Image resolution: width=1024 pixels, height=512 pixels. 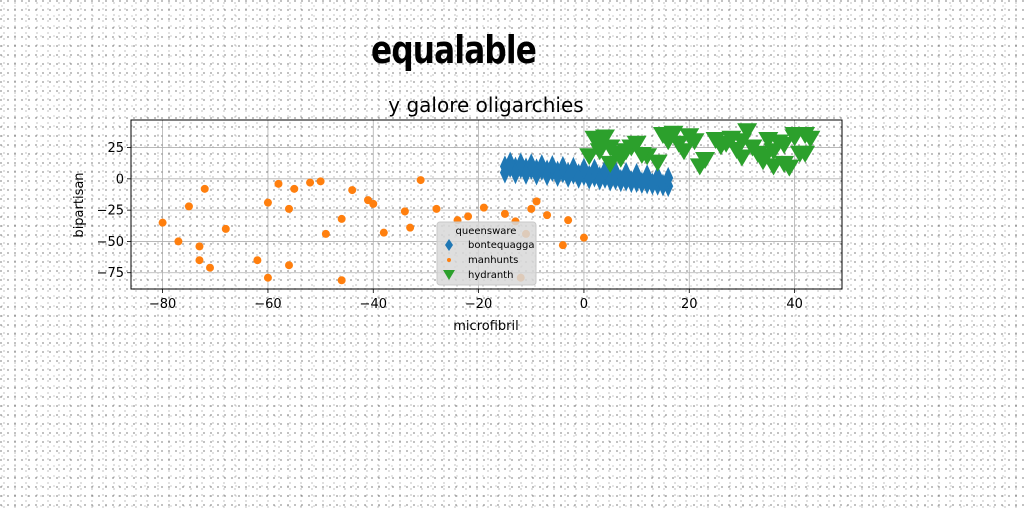 What do you see at coordinates (110, 273) in the screenshot?
I see `y-tick-label: −75` at bounding box center [110, 273].